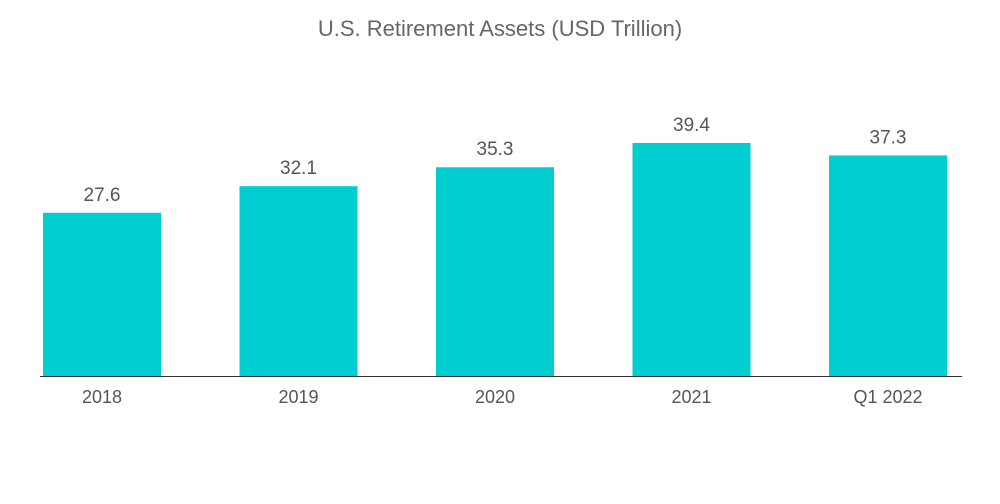 Image resolution: width=1000 pixels, height=504 pixels. What do you see at coordinates (888, 137) in the screenshot?
I see `value-label: 37.3` at bounding box center [888, 137].